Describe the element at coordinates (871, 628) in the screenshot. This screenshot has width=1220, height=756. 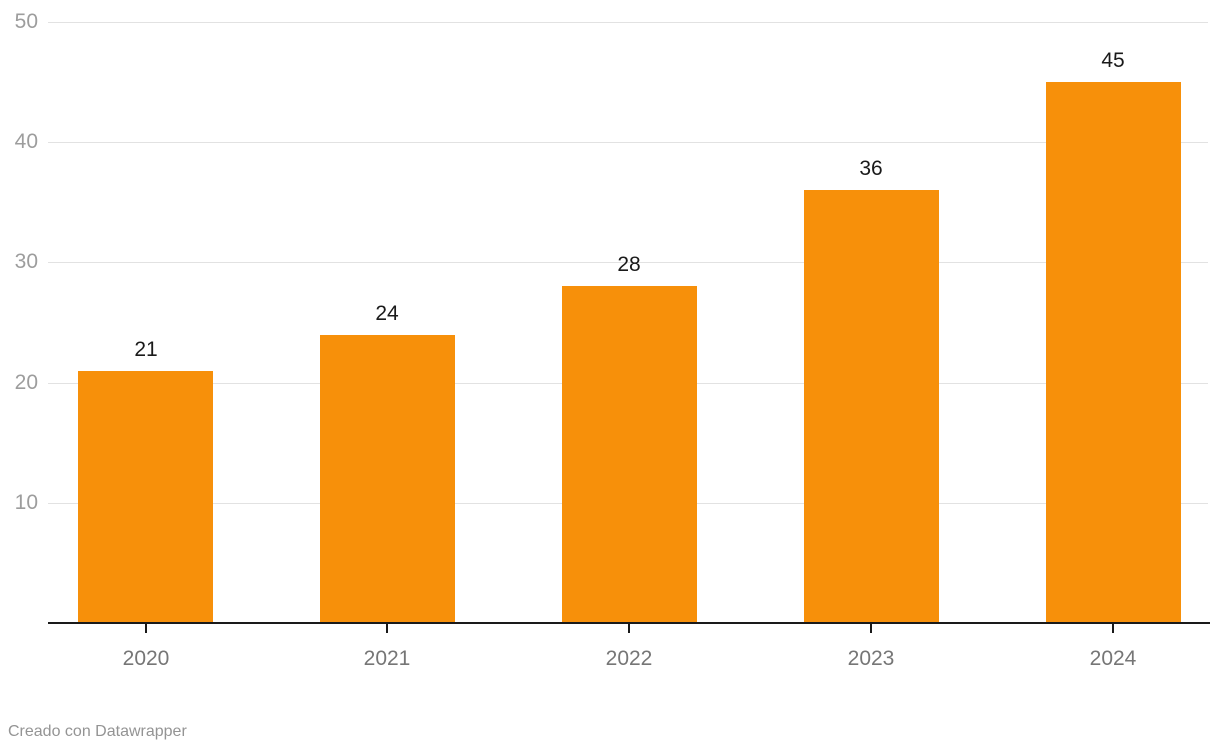
I see `x-tick-2023` at that location.